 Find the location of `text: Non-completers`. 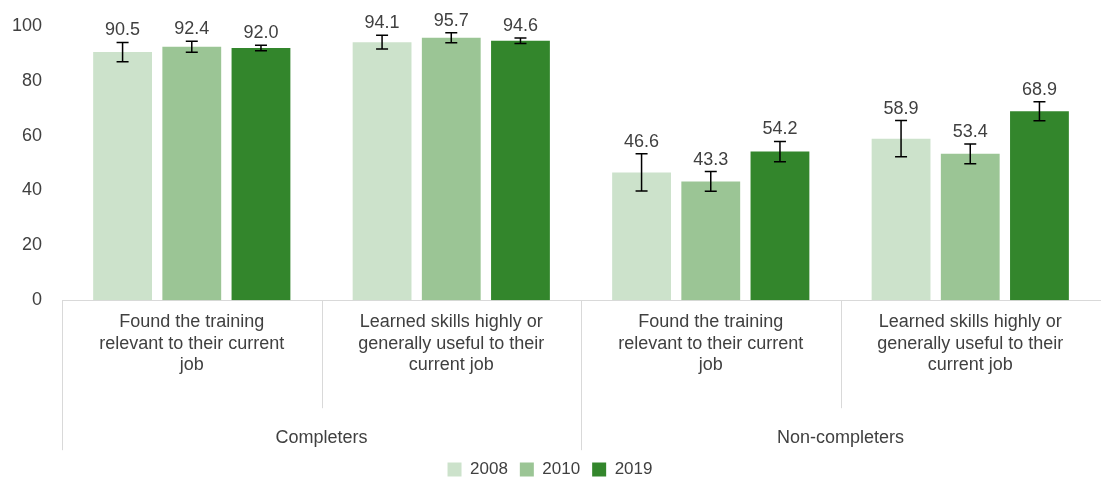

text: Non-completers is located at coordinates (840, 437).